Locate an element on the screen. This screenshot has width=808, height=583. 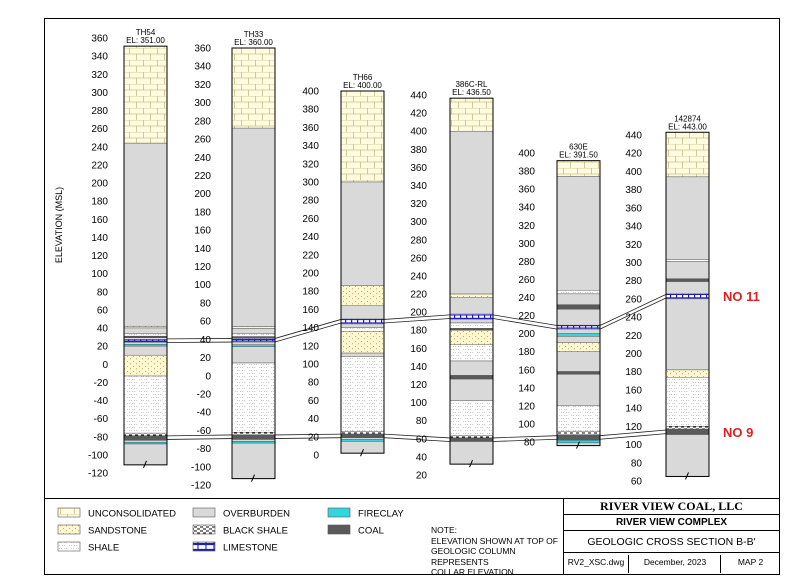
tick-label: 140 is located at coordinates (99, 238).